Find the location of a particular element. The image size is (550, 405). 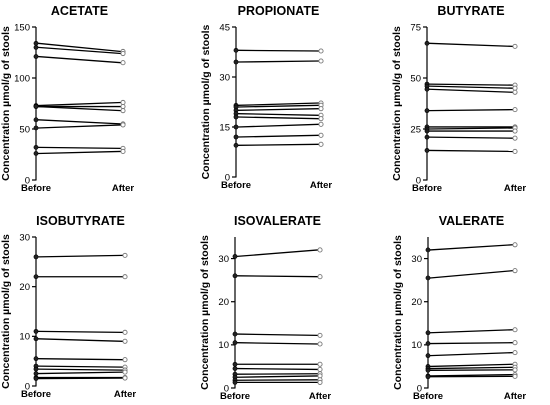

y-tick-label: 45 is located at coordinates (224, 27).